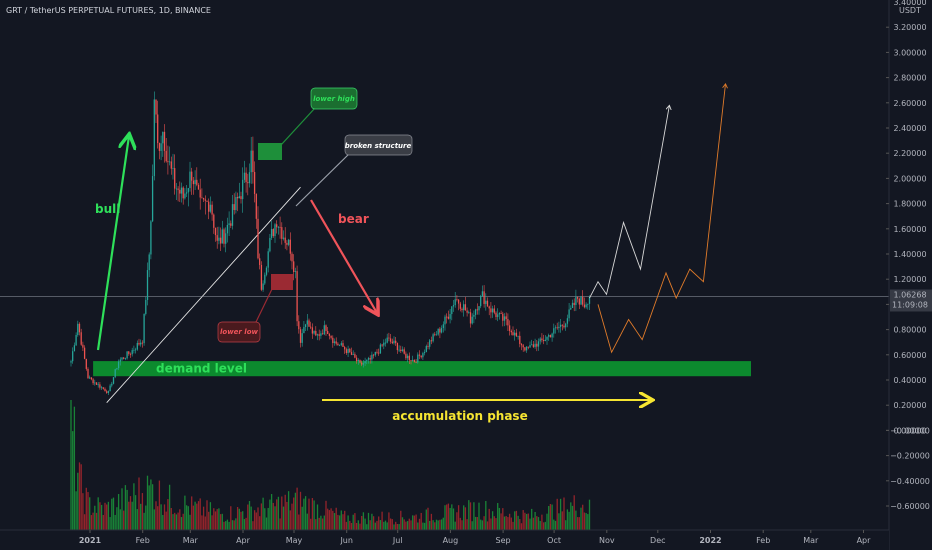  I want to click on time-axis, so click(444, 540).